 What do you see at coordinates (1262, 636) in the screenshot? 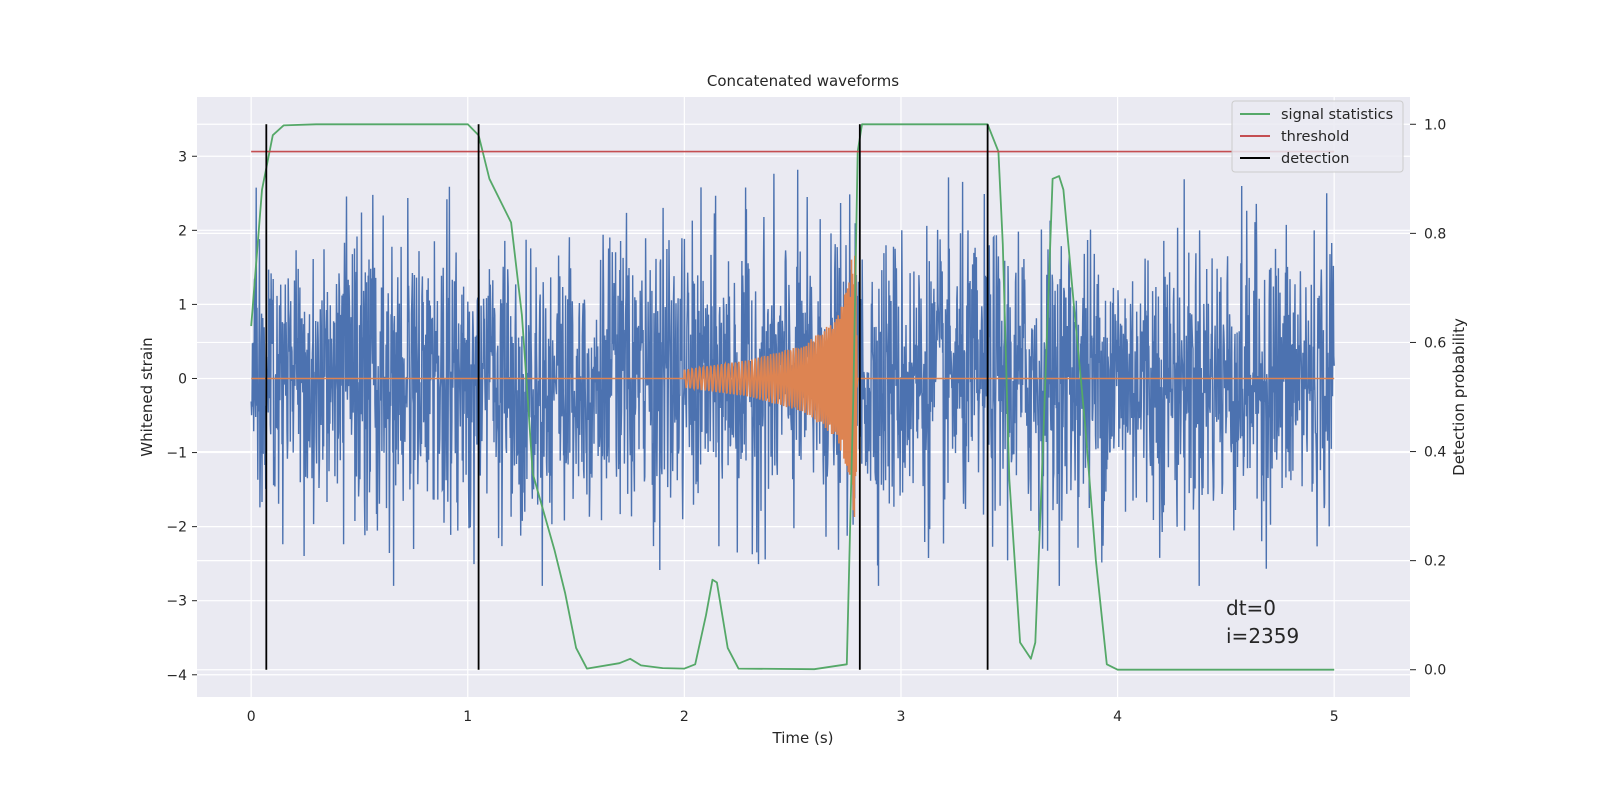
I see `annotation-i: i=2359` at bounding box center [1262, 636].